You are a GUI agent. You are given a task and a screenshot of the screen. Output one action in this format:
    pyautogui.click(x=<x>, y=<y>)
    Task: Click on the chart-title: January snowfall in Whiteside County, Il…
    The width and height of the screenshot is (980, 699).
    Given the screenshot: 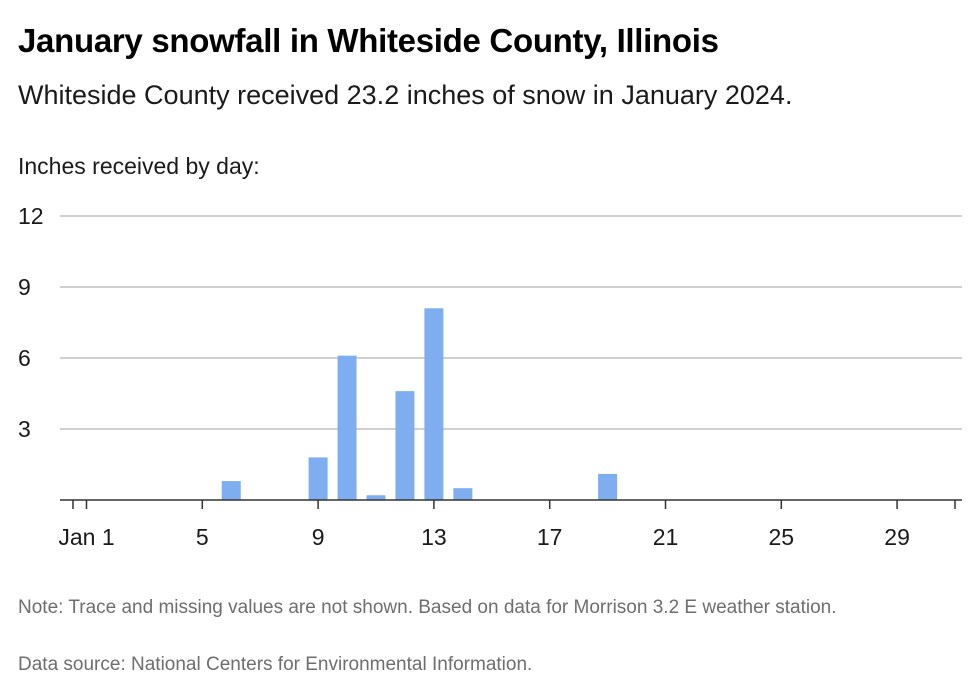 What is the action you would take?
    pyautogui.click(x=368, y=40)
    